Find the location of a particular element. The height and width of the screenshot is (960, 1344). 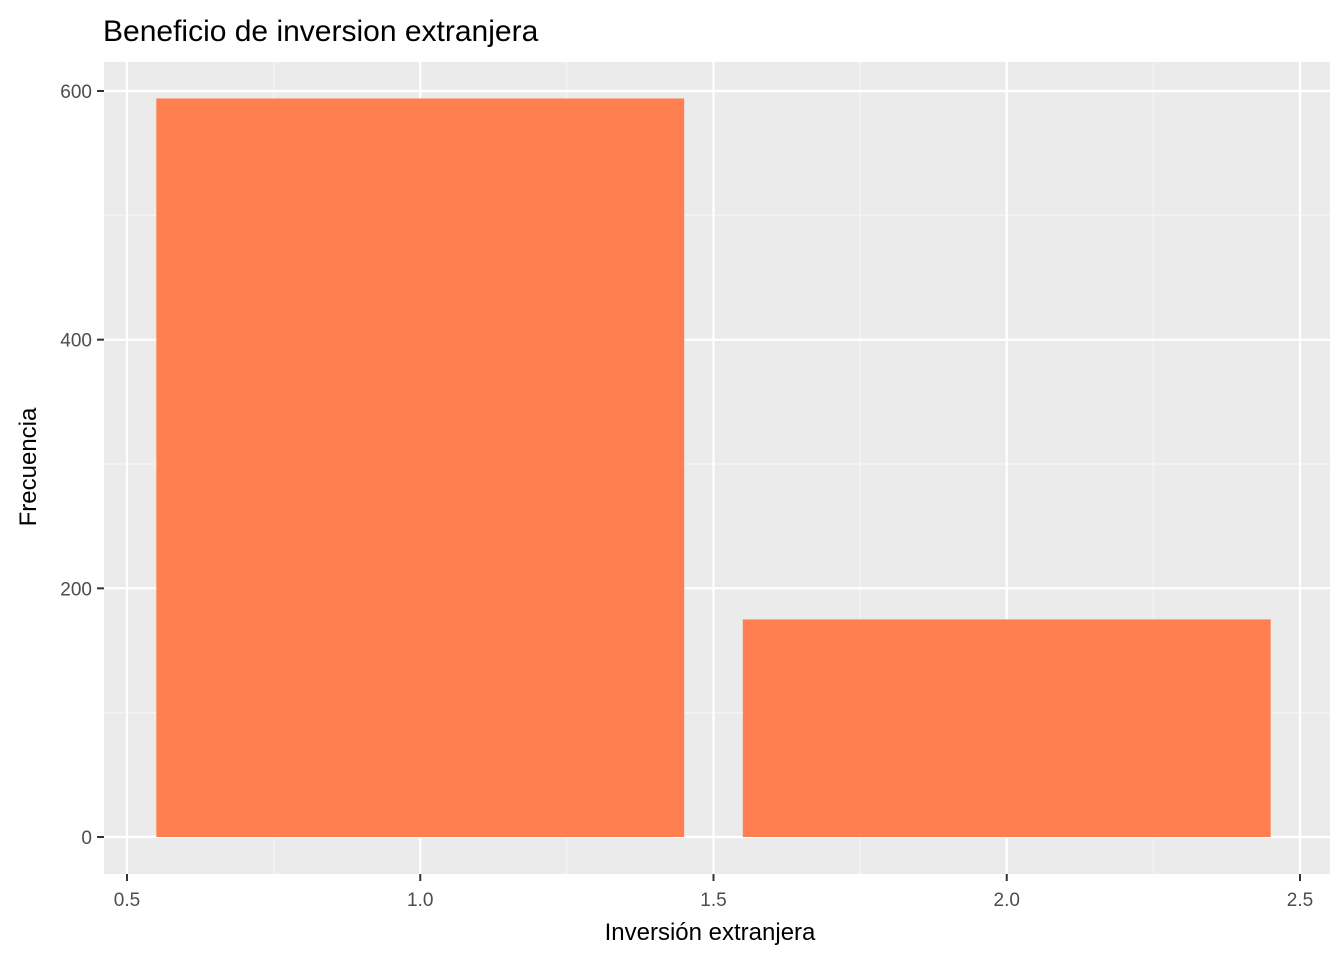

y-axis: 0 200 400 600 is located at coordinates (82, 465).